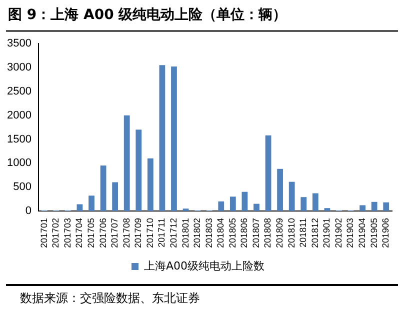 This screenshot has width=402, height=315. Describe the element at coordinates (79, 233) in the screenshot. I see `x-tick-label: 201704` at that location.